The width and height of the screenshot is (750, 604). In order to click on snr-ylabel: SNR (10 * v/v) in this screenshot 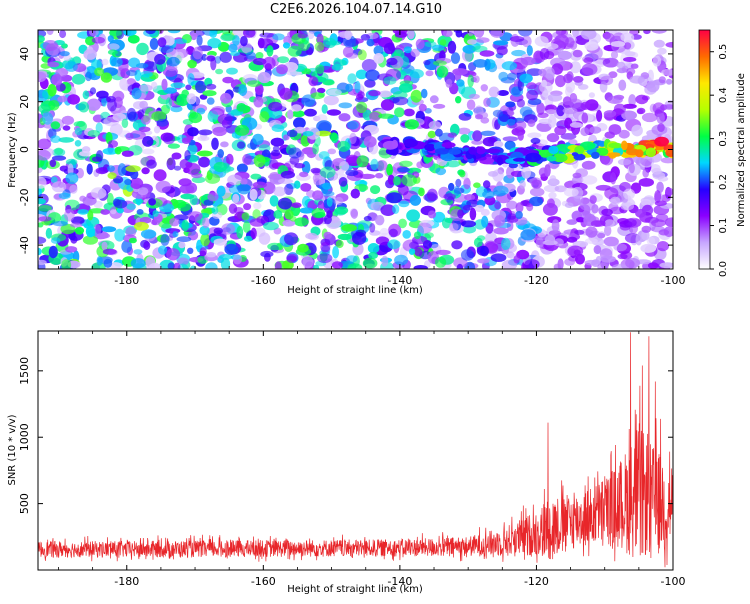, I will do `click(12, 449)`.